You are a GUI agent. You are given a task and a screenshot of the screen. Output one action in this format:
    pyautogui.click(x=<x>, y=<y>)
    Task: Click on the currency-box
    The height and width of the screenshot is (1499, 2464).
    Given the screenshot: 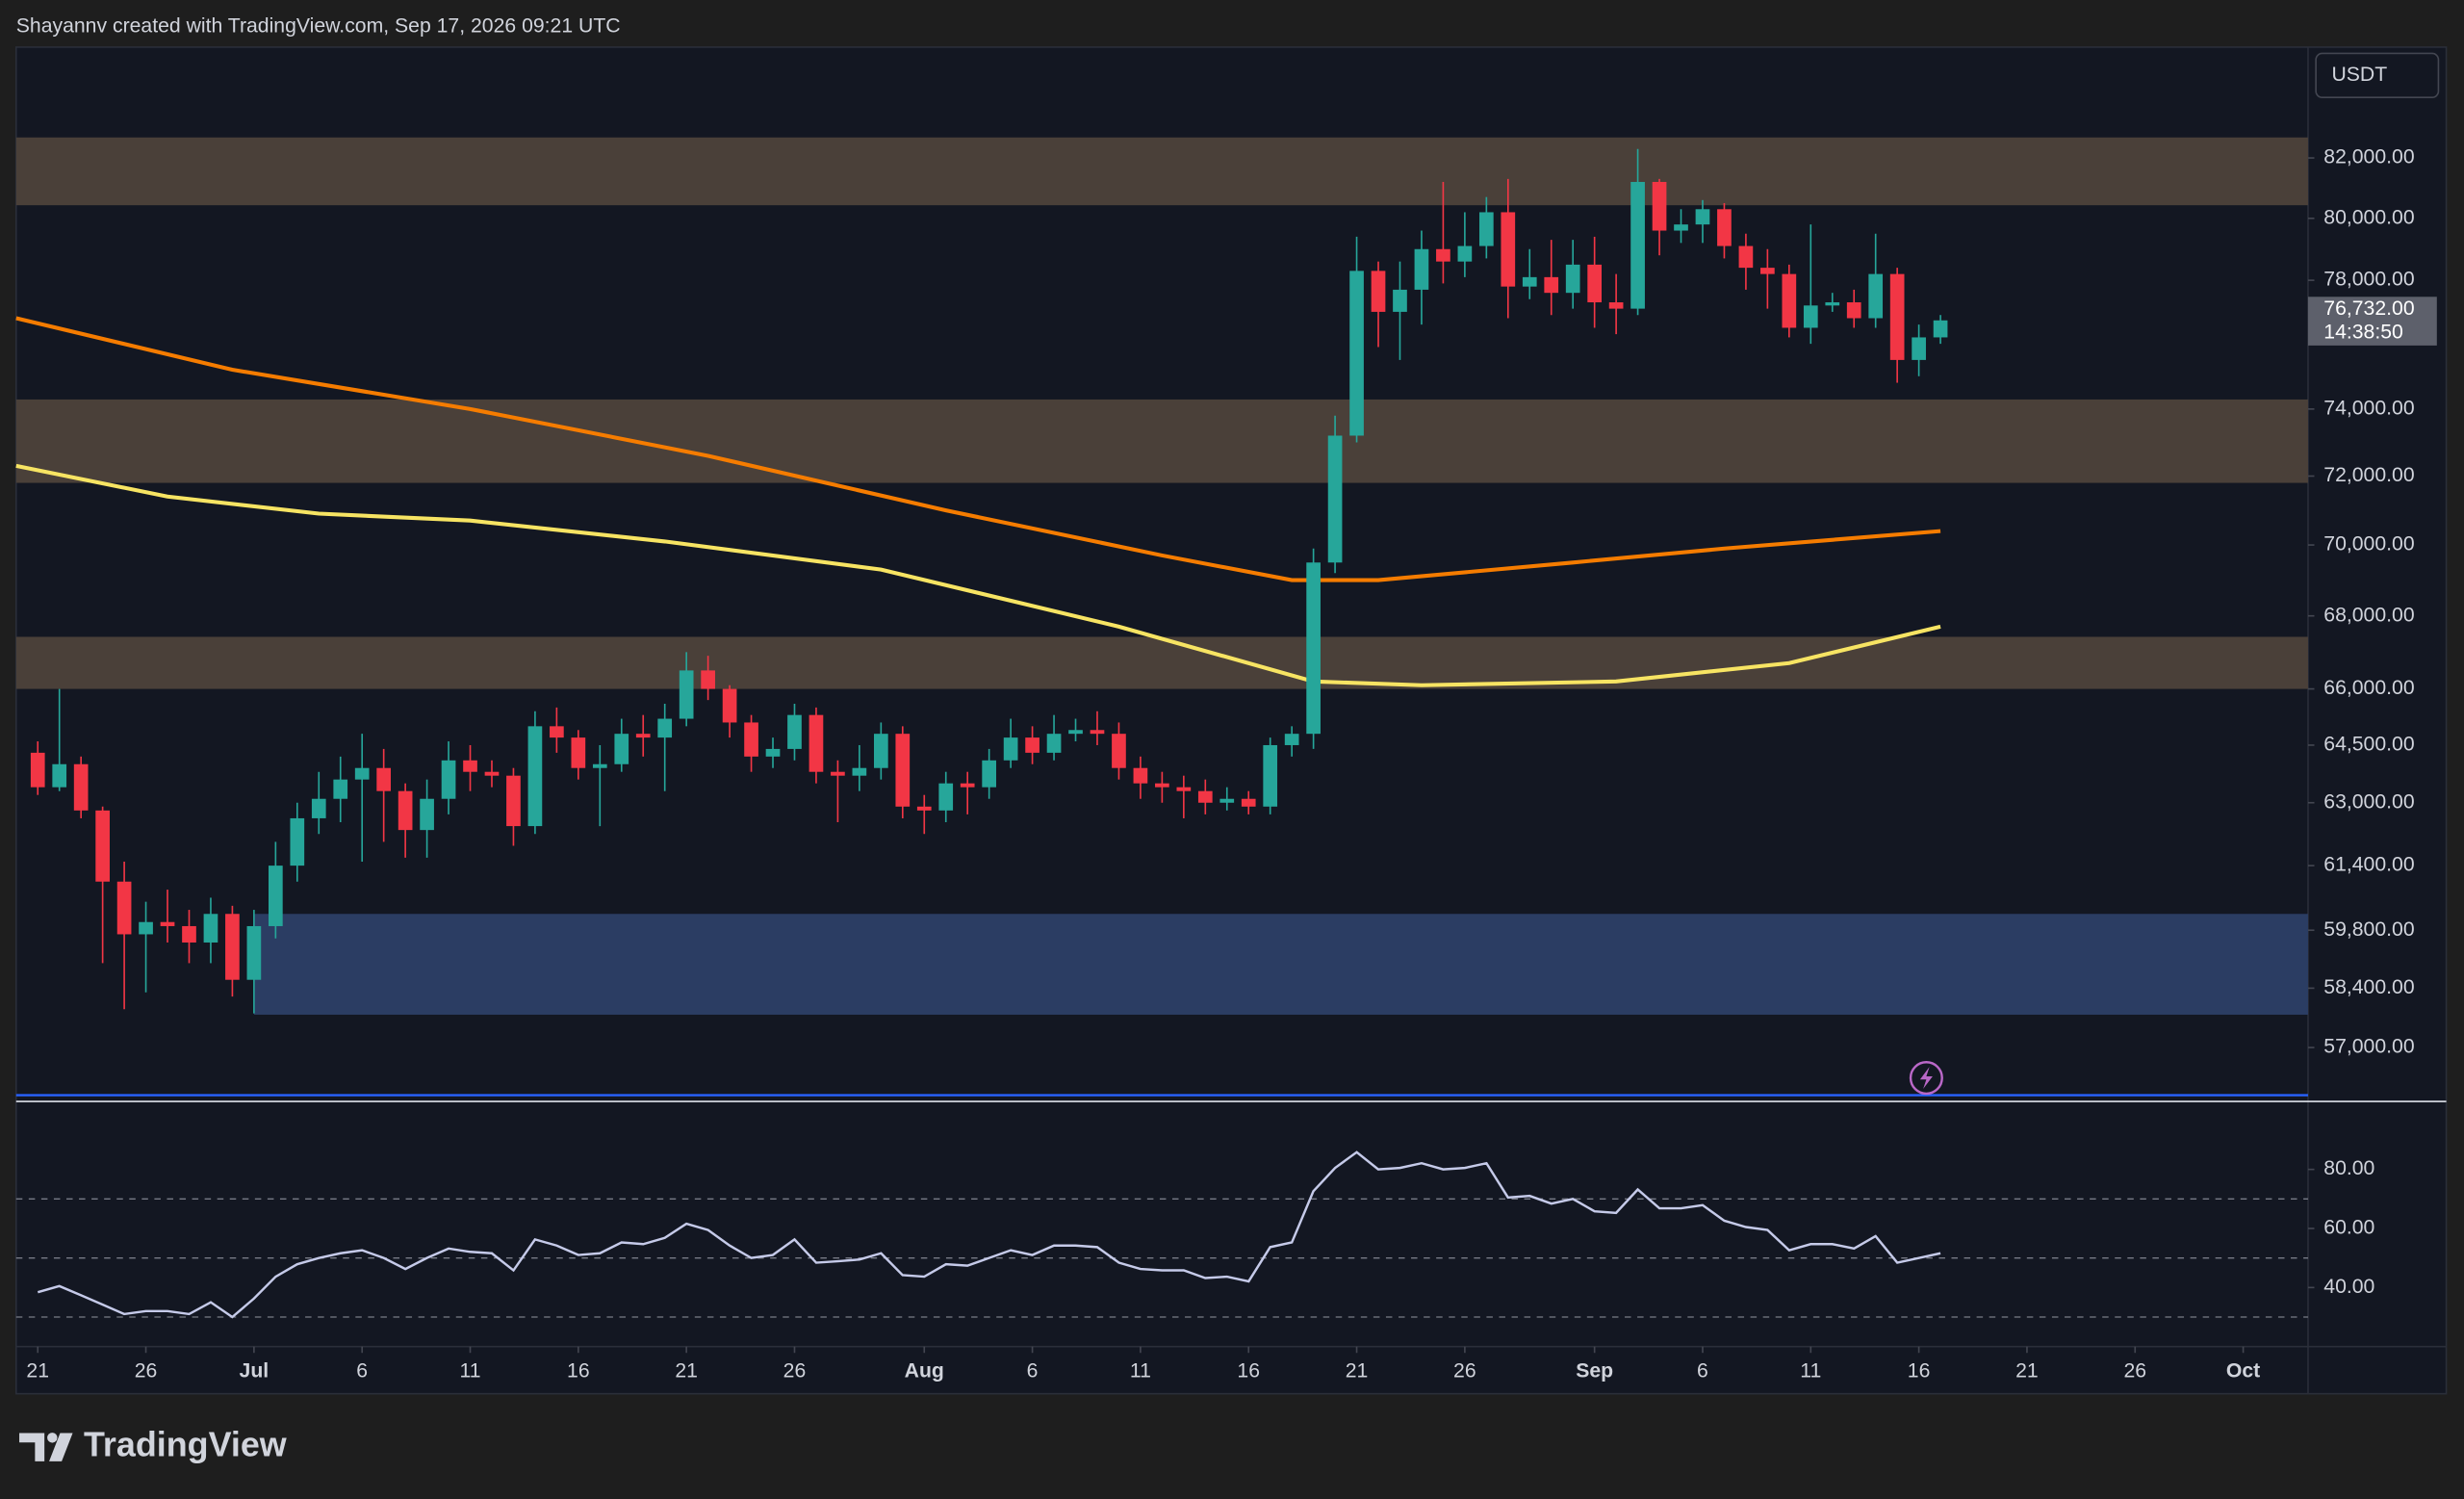 What is the action you would take?
    pyautogui.click(x=2377, y=75)
    